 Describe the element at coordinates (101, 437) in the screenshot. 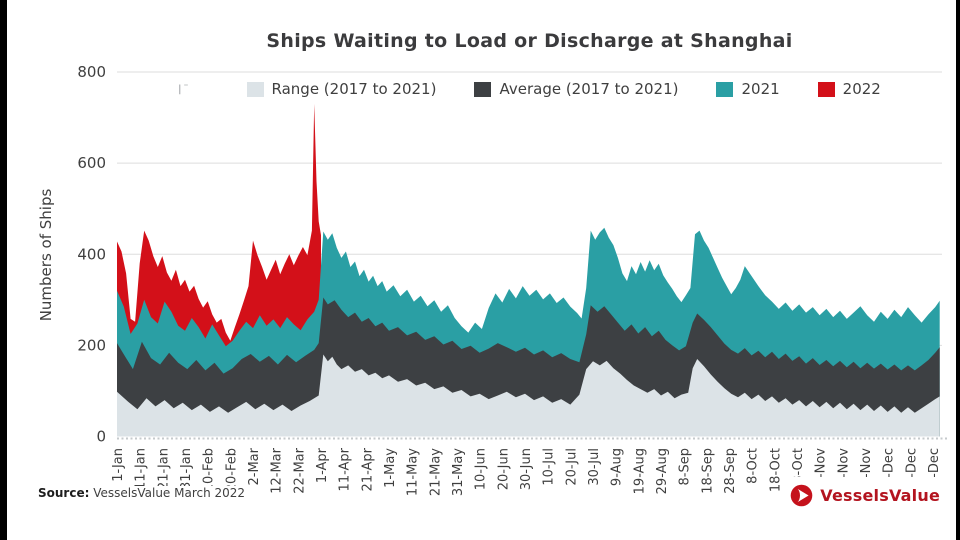

I see `y-tick-label: 0` at that location.